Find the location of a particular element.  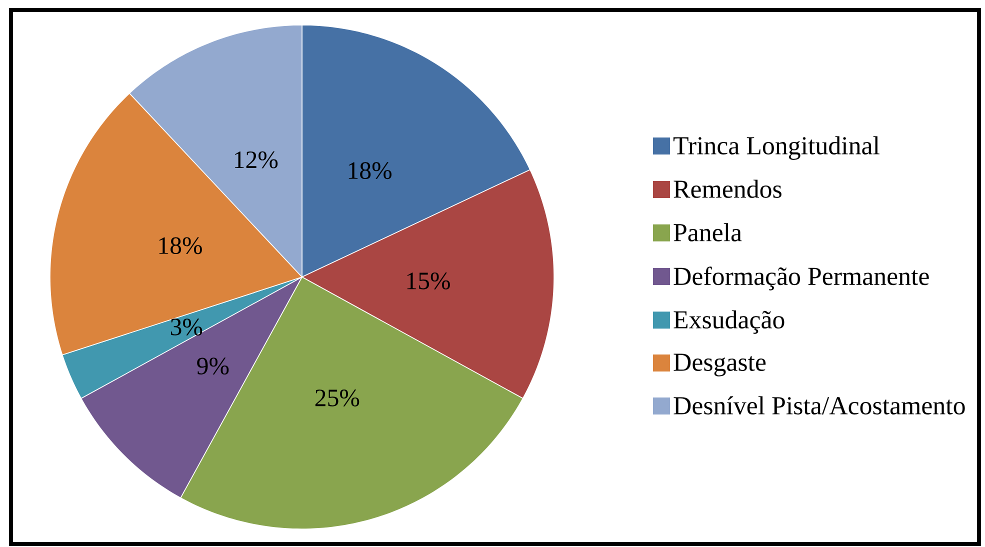

data-label: 3% is located at coordinates (186, 327).